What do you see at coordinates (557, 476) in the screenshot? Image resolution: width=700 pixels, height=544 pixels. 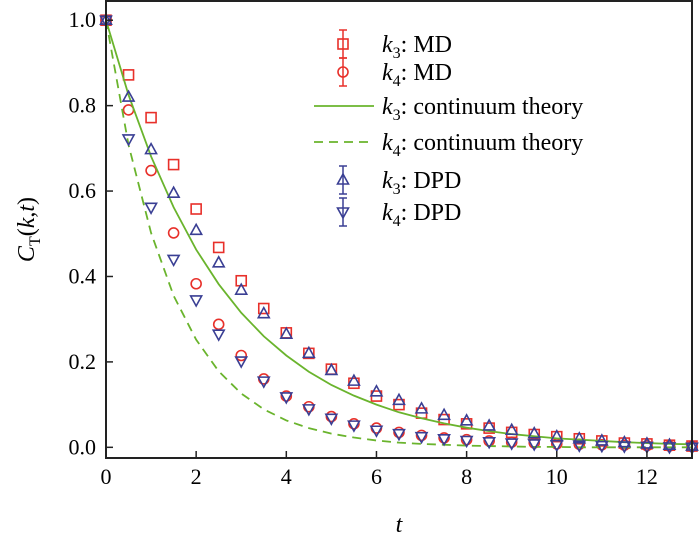 I see `x-tick-label: 10` at bounding box center [557, 476].